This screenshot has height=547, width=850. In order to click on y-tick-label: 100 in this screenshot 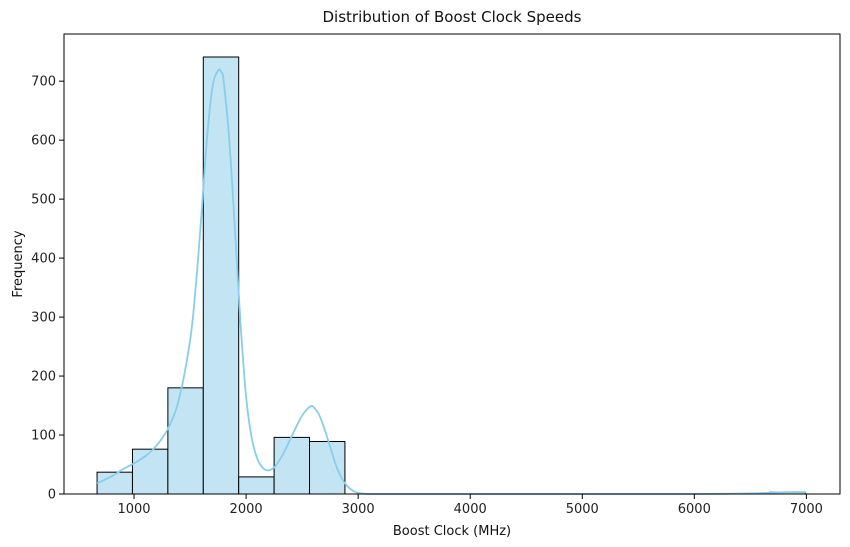, I will do `click(43, 436)`.